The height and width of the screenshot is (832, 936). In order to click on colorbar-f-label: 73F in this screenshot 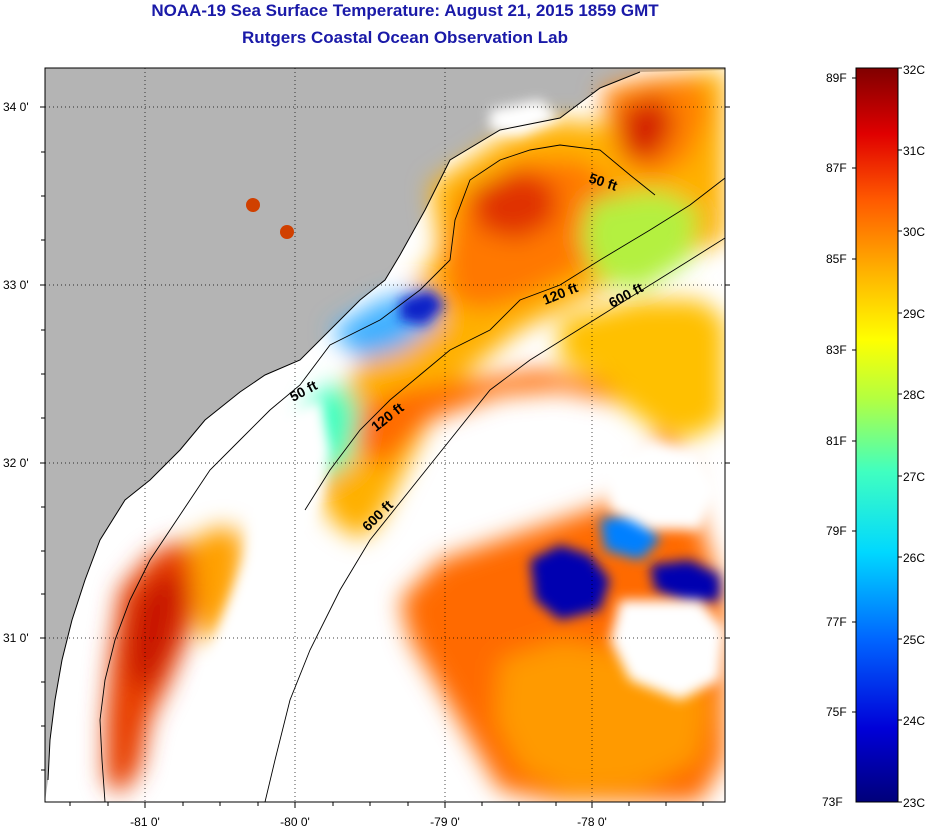, I will do `click(832, 802)`.